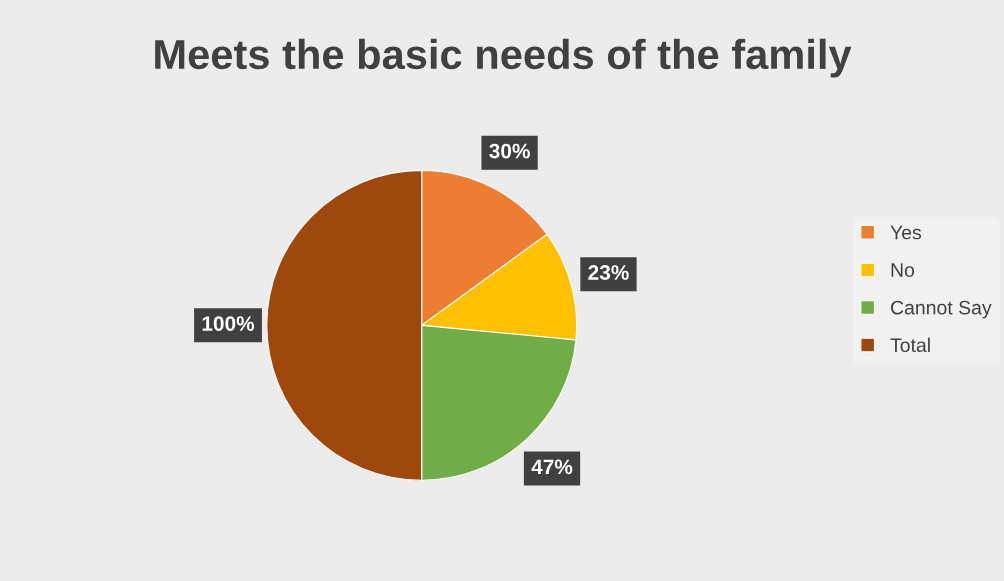  I want to click on data-label: 23%, so click(608, 272).